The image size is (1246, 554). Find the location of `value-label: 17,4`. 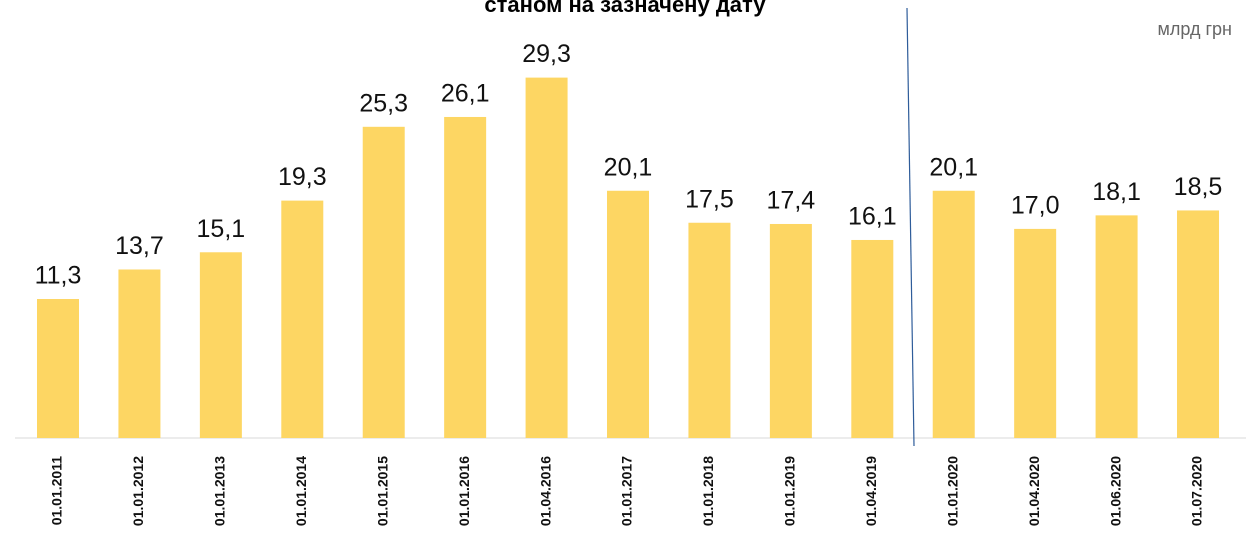

value-label: 17,4 is located at coordinates (791, 201).